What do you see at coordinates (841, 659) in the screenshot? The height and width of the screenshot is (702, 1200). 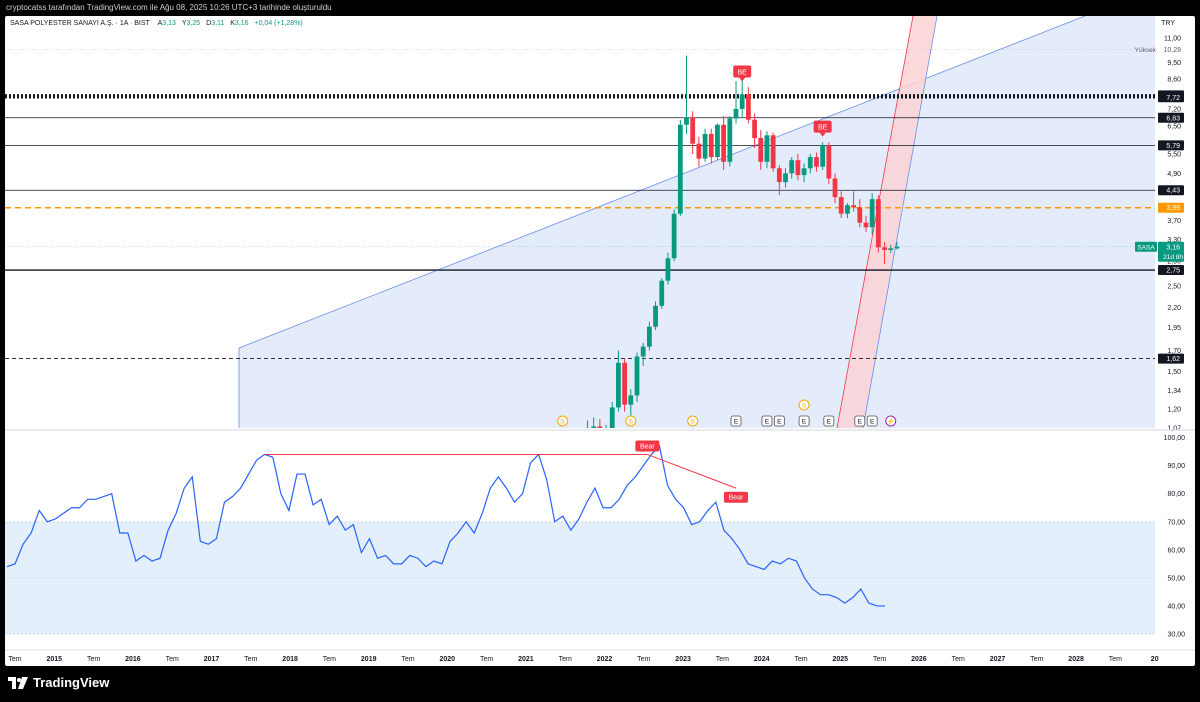 I see `time-axis-tick-21: 2025` at bounding box center [841, 659].